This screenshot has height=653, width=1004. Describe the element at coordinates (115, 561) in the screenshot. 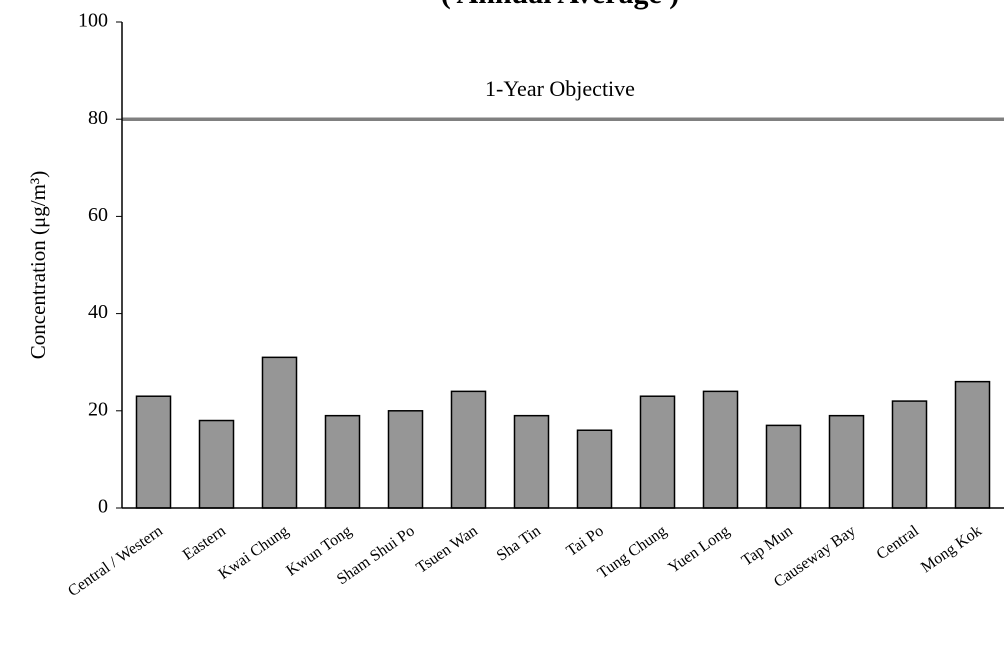

I see `x-tick-label: Central / Western` at that location.